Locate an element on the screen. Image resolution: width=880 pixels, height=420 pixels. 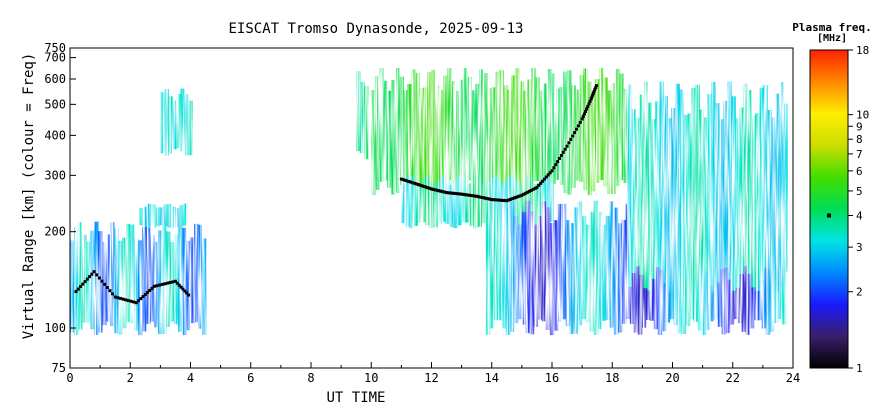
x-tick-label: 20 is located at coordinates (672, 378).